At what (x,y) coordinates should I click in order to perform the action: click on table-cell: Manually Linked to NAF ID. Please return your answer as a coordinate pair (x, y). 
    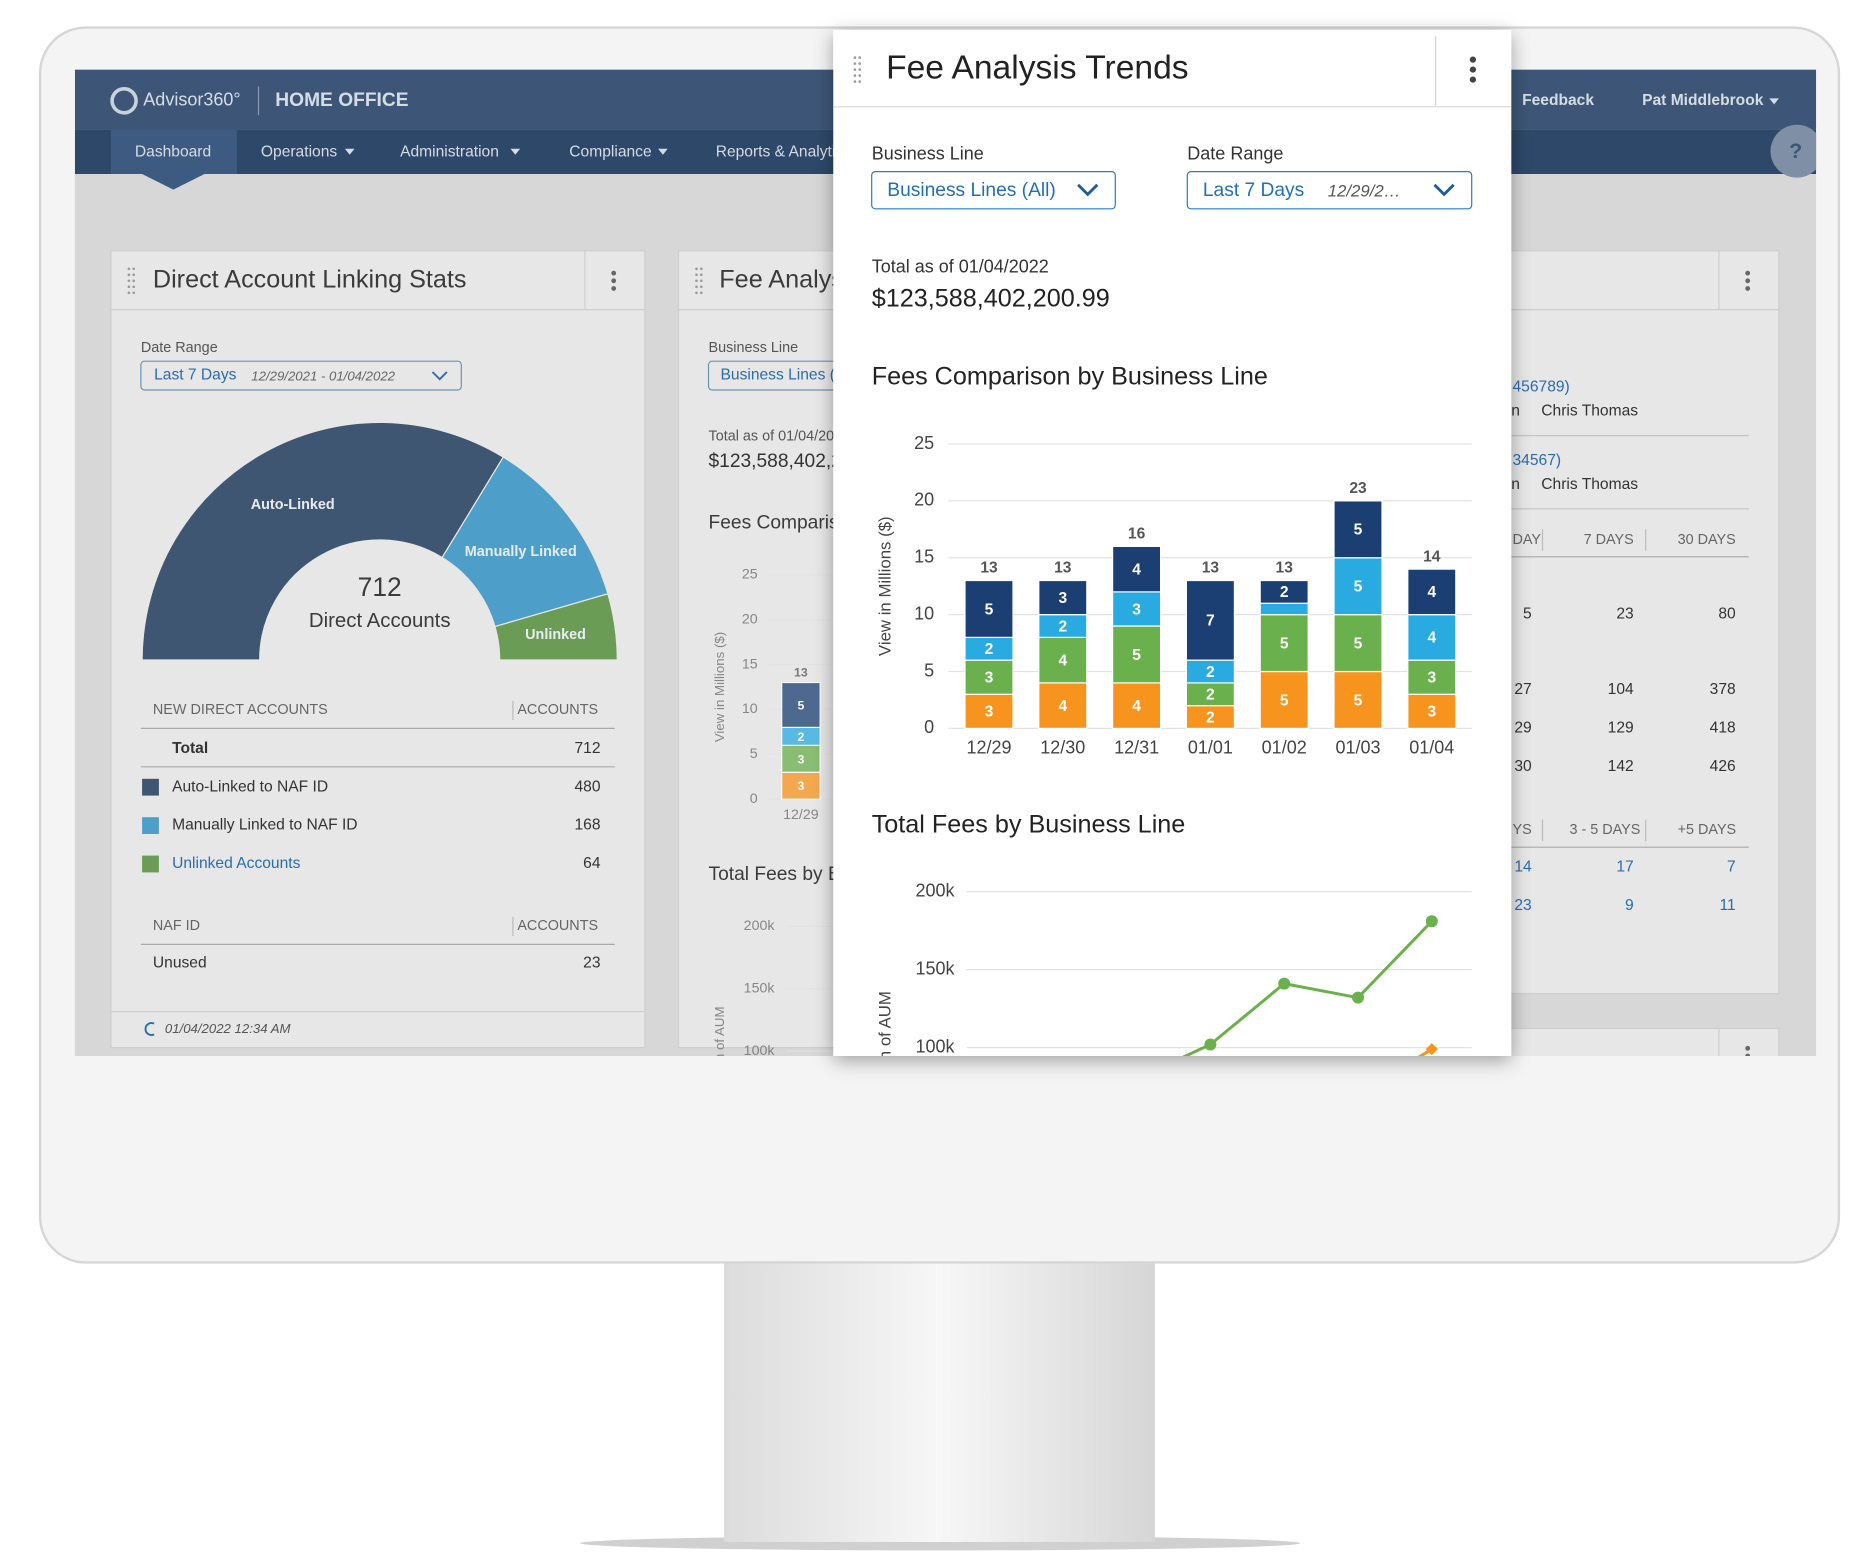
    Looking at the image, I should click on (264, 825).